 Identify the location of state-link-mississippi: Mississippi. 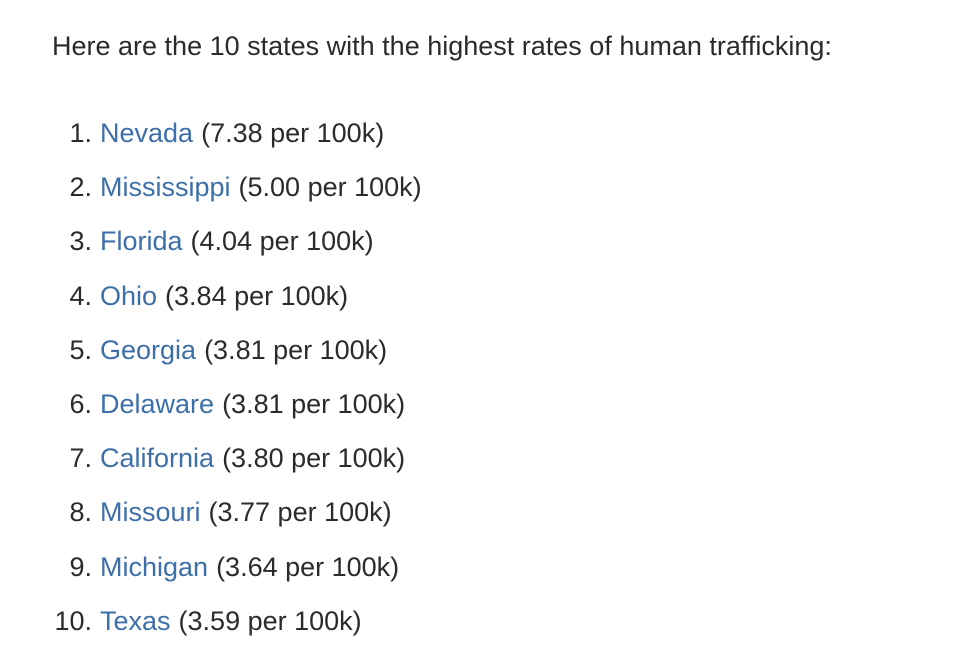
(165, 187).